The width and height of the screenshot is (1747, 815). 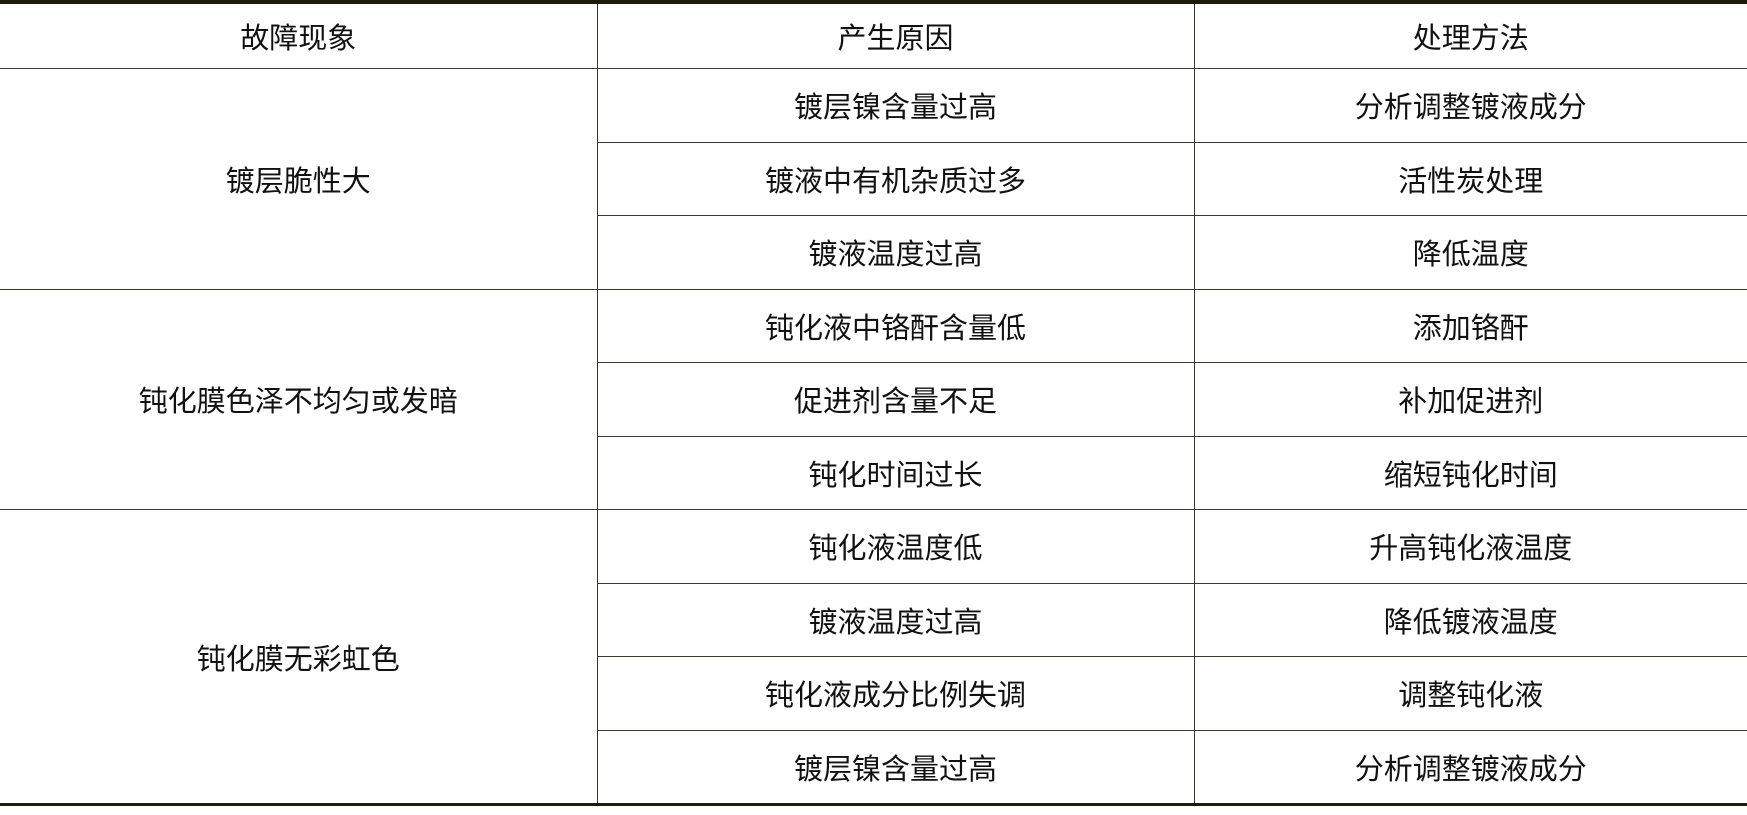 What do you see at coordinates (1470, 252) in the screenshot?
I see `remedy-cell: 降低温度` at bounding box center [1470, 252].